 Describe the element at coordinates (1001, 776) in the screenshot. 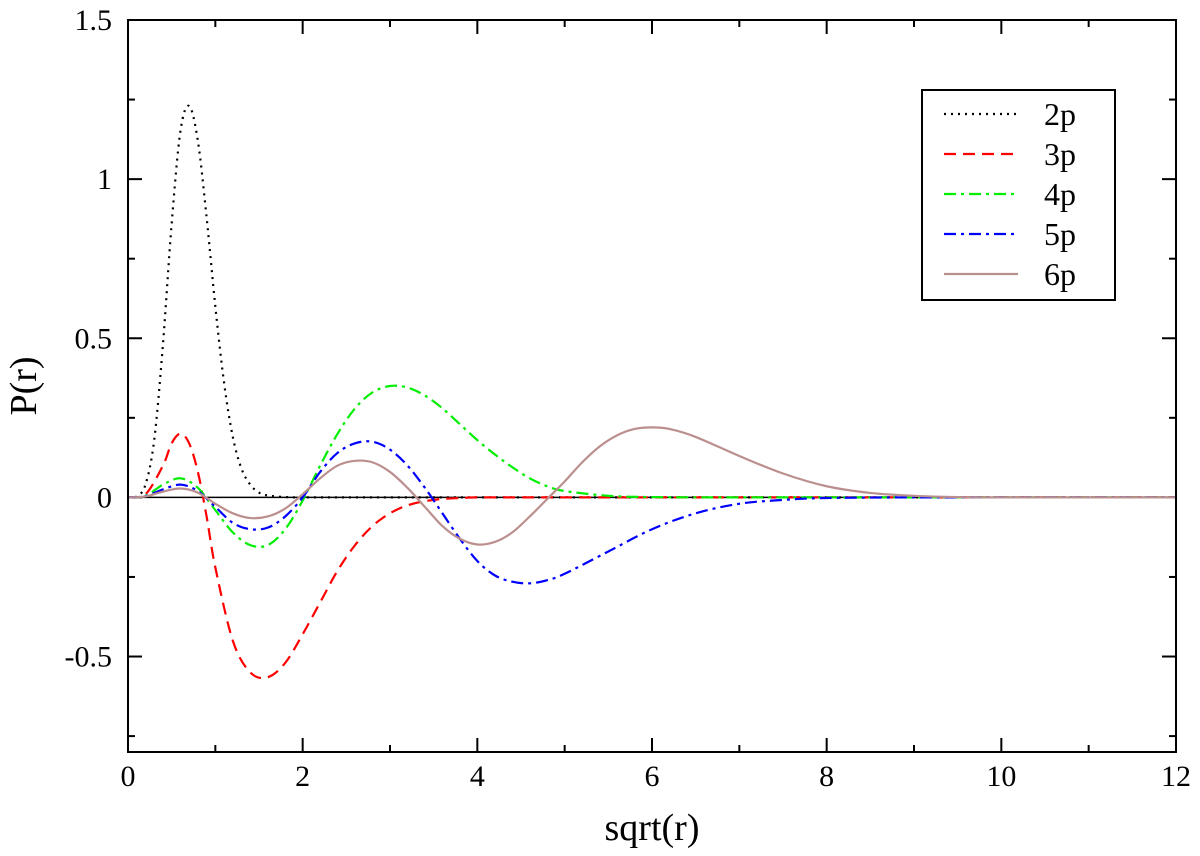

I see `x-tick-label: 10` at that location.